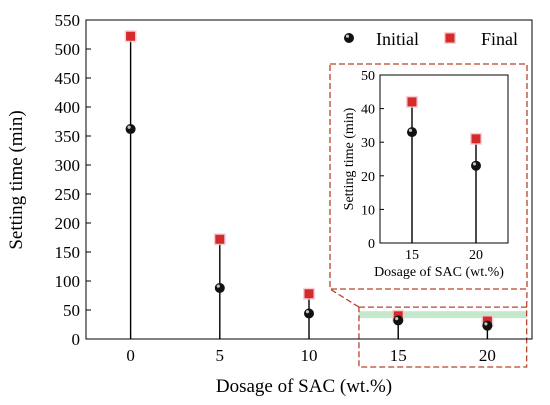 Image resolution: width=550 pixels, height=405 pixels. I want to click on zoom-highlight-band, so click(442, 315).